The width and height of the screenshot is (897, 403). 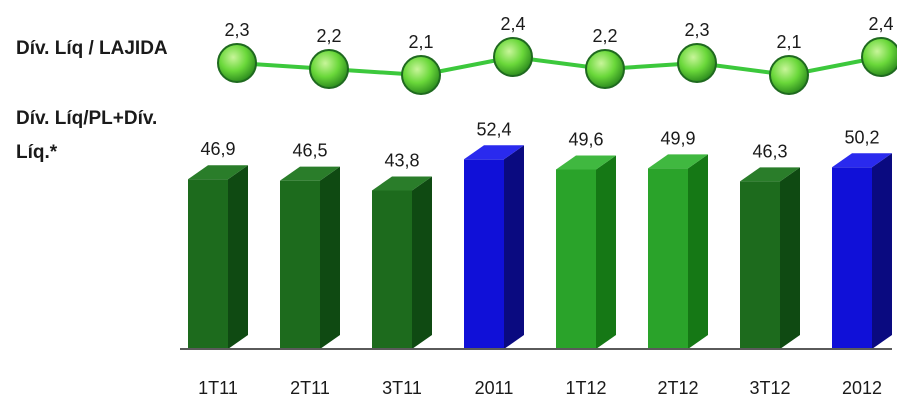 I want to click on bar-2T11: 46,5, so click(x=310, y=245).